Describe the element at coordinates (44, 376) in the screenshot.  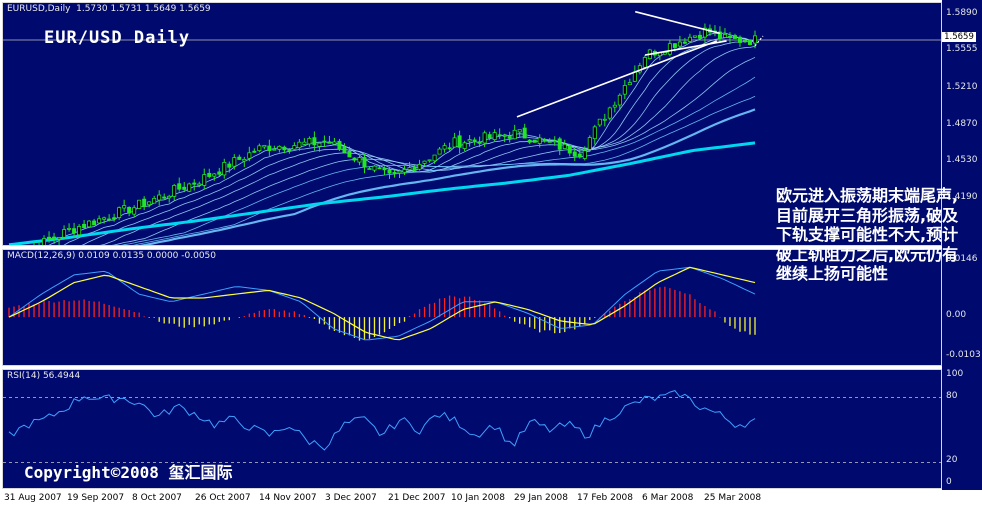
I see `rsi-title: RSI(14) 56.4944` at that location.